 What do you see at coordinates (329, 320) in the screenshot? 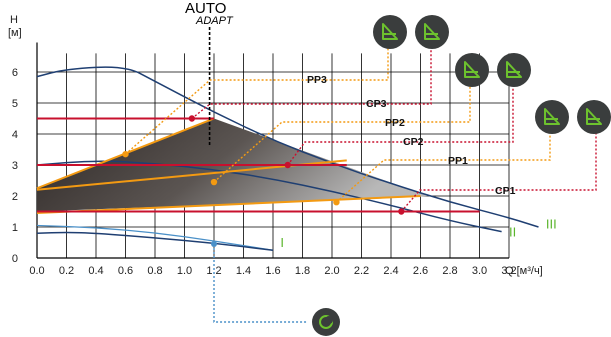
I see `night-icon-moon-cut` at bounding box center [329, 320].